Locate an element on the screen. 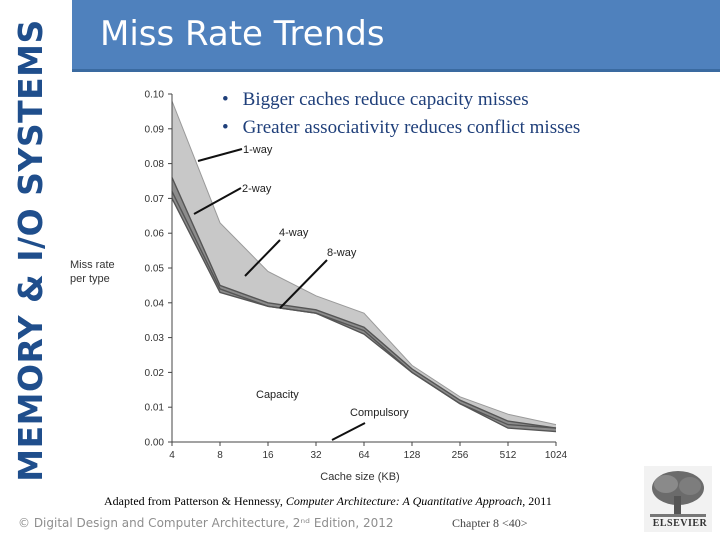 The width and height of the screenshot is (720, 540). y-tick-label: 0.07 is located at coordinates (155, 199).